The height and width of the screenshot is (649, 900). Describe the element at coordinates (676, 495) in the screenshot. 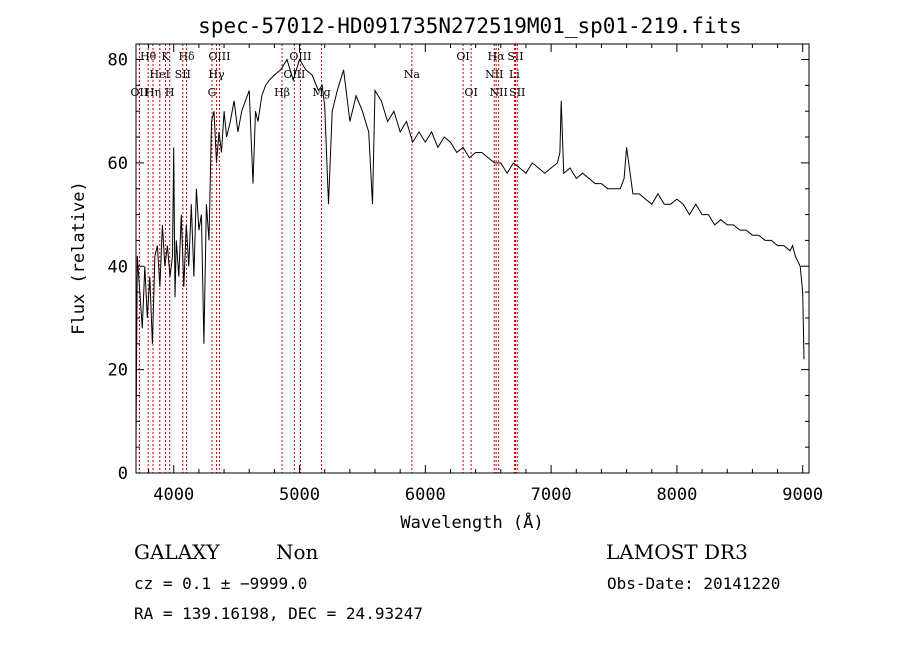

I see `x-tick-label-4: 8000` at that location.